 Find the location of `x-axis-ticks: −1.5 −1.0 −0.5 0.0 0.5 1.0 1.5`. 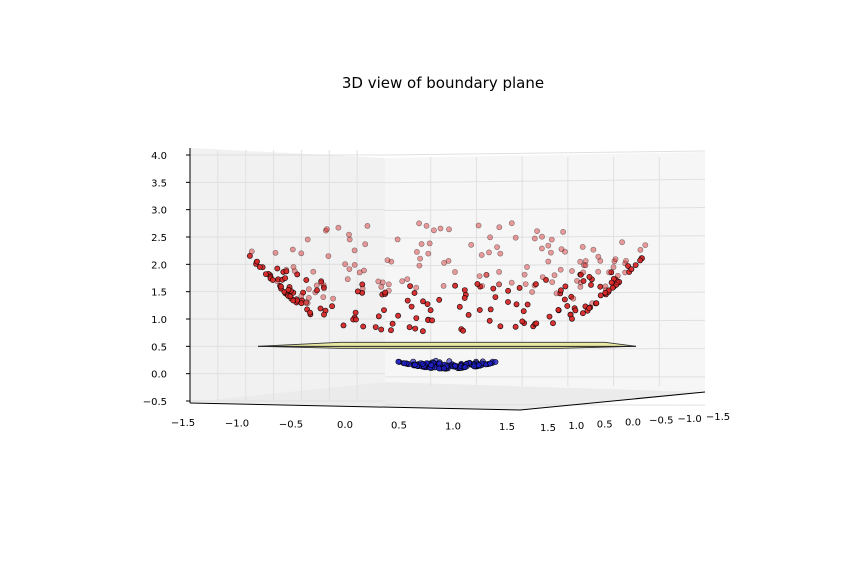

x-axis-ticks: −1.5 −1.0 −0.5 0.0 0.5 1.0 1.5 is located at coordinates (343, 425).